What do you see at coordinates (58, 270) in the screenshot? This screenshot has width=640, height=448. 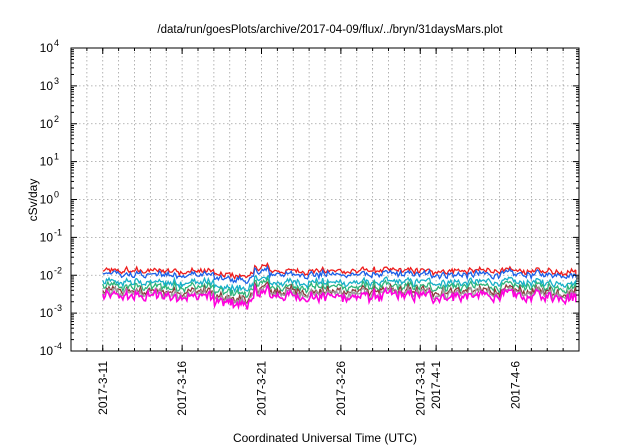 I see `y-tick-exponent: -2` at bounding box center [58, 270].